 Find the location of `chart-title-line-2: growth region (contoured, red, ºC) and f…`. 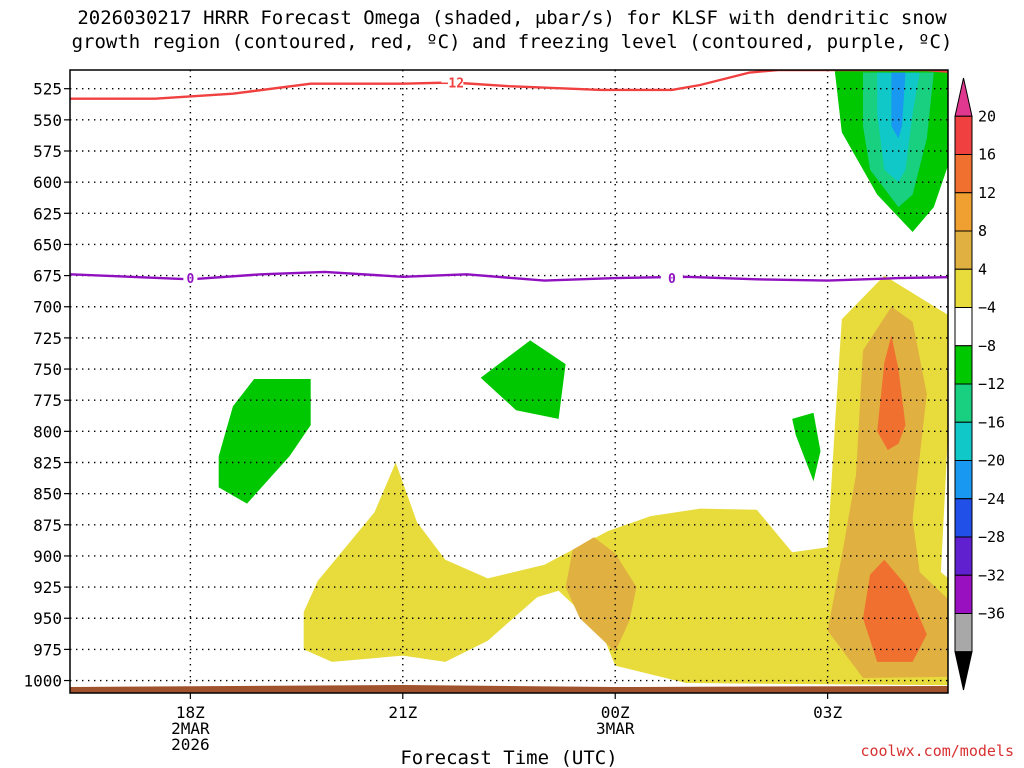

chart-title-line-2: growth region (contoured, red, ºC) and f… is located at coordinates (512, 42).